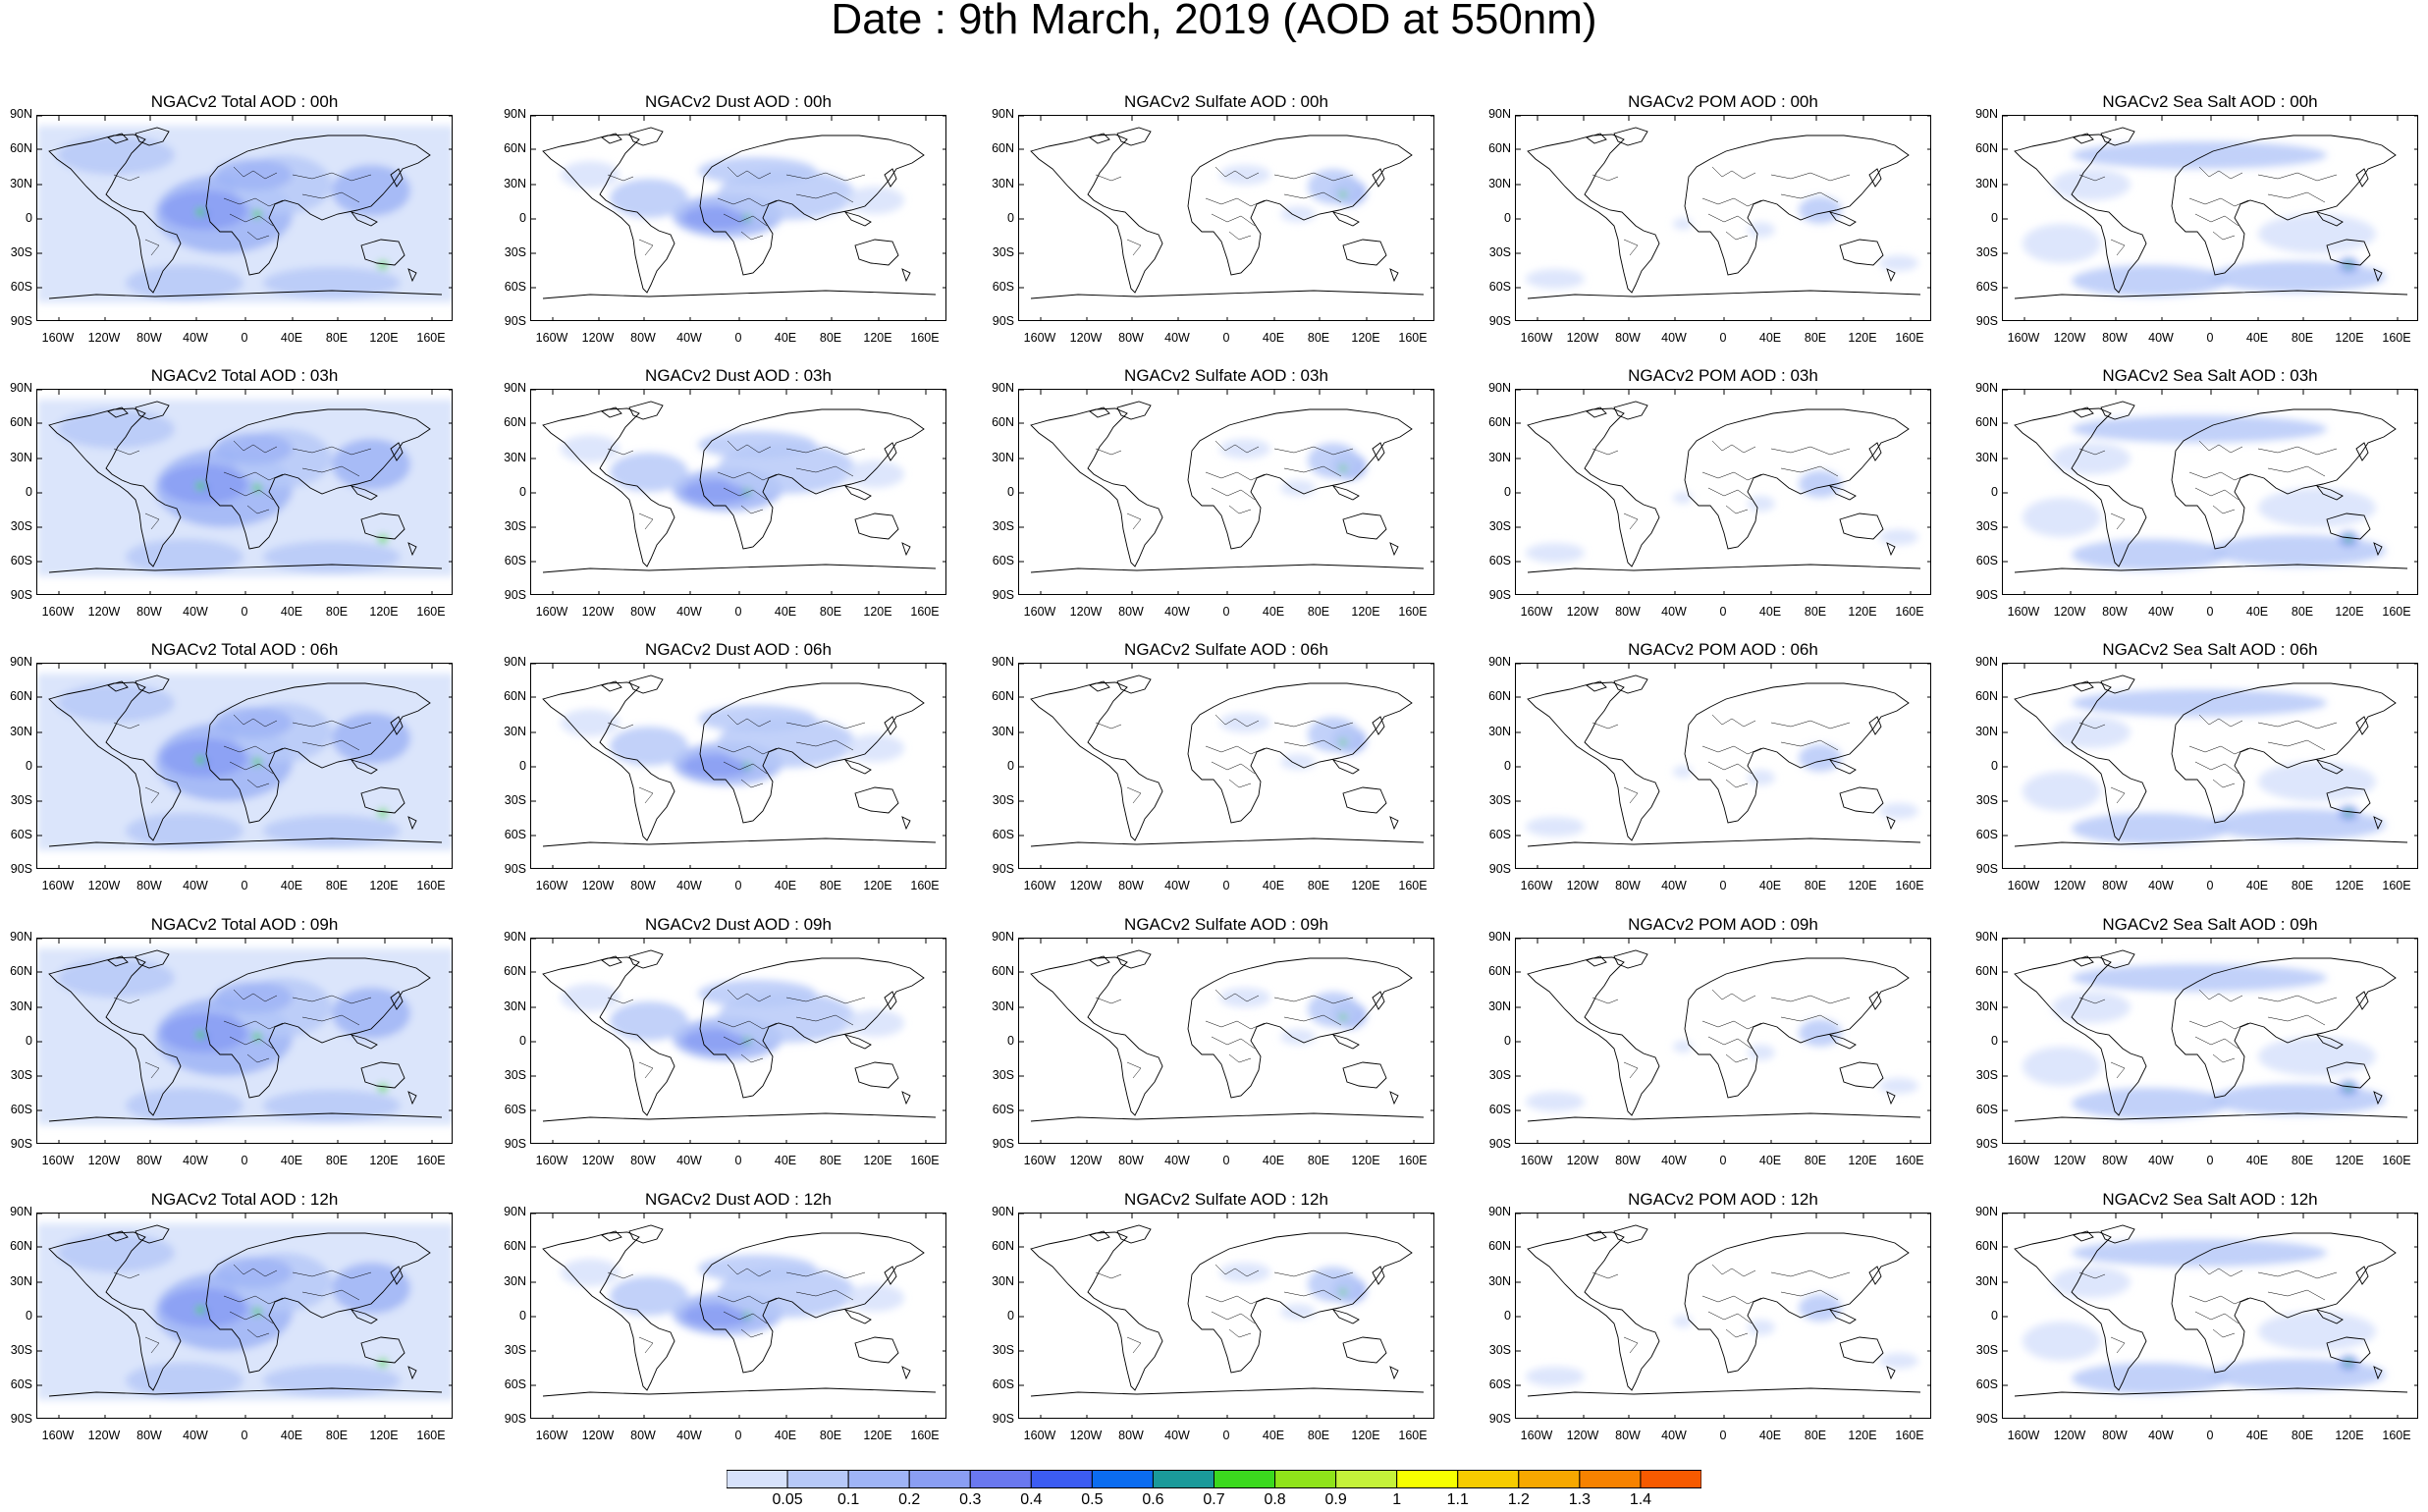 The width and height of the screenshot is (2428, 1512). I want to click on lon-label: 120W, so click(104, 1161).